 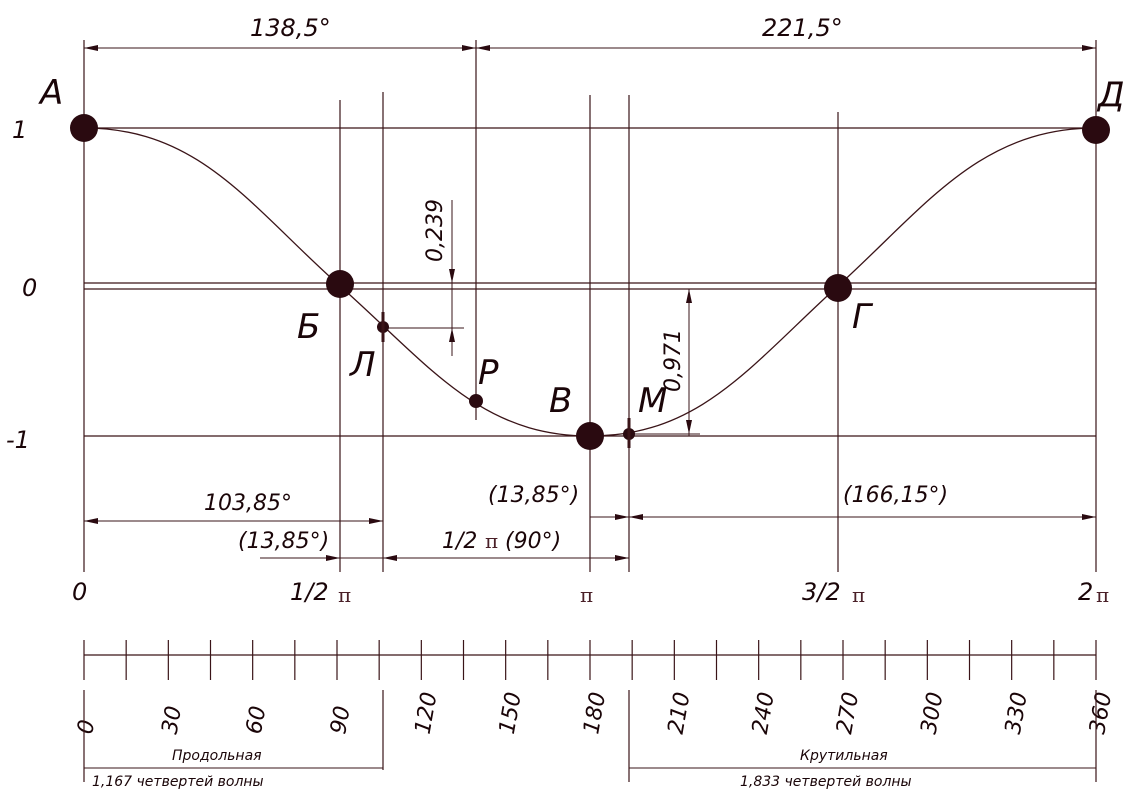 What do you see at coordinates (344, 595) in the screenshot?
I see `x-label-half-pi: π` at bounding box center [344, 595].